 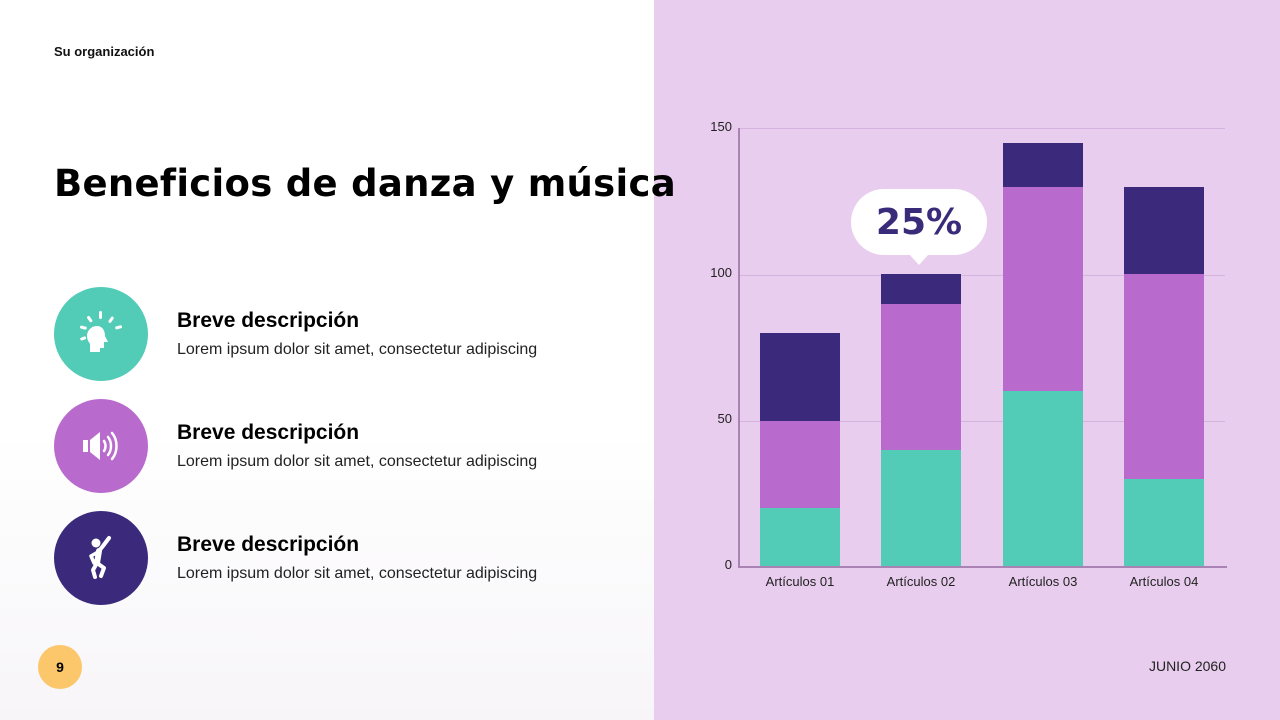 What do you see at coordinates (800, 581) in the screenshot?
I see `x-label: Artículos 01` at bounding box center [800, 581].